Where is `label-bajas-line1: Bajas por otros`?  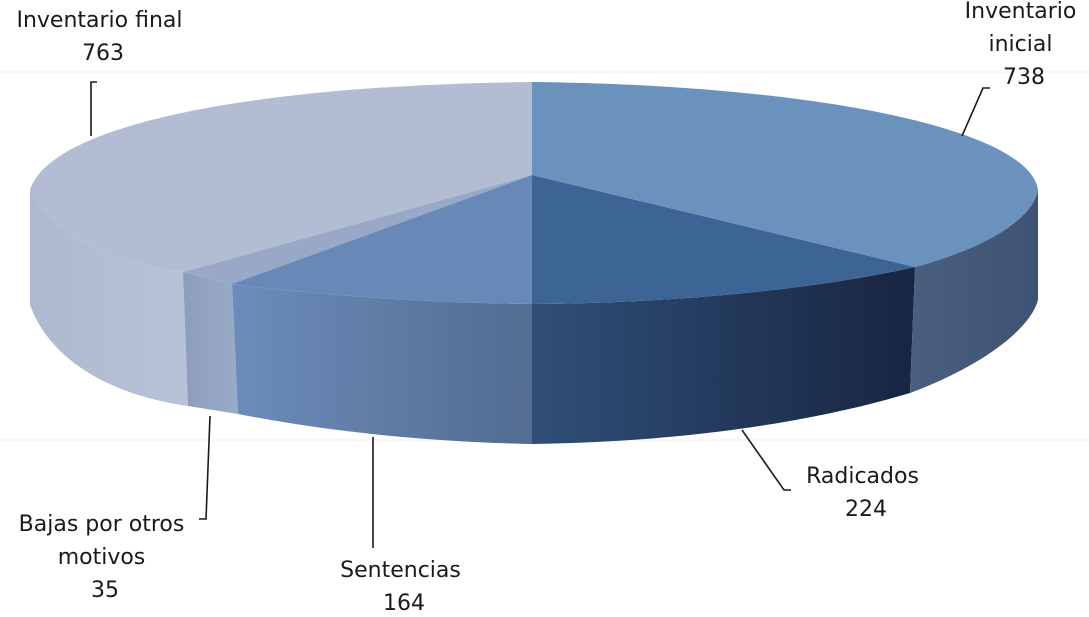 label-bajas-line1: Bajas por otros is located at coordinates (102, 524).